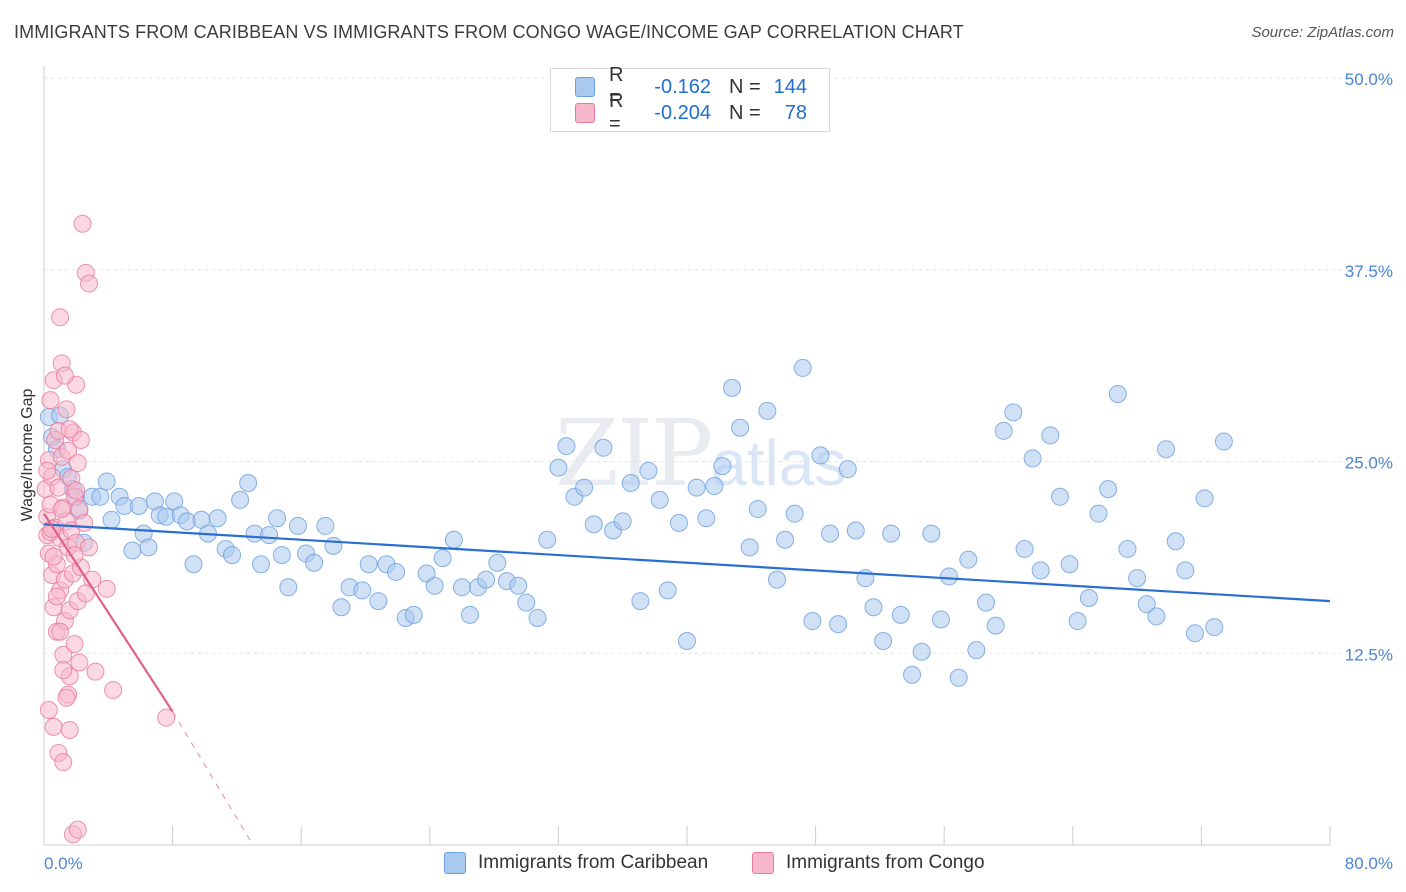 This screenshot has width=1406, height=892. Describe the element at coordinates (790, 86) in the screenshot. I see `legend-n-value: 144` at that location.